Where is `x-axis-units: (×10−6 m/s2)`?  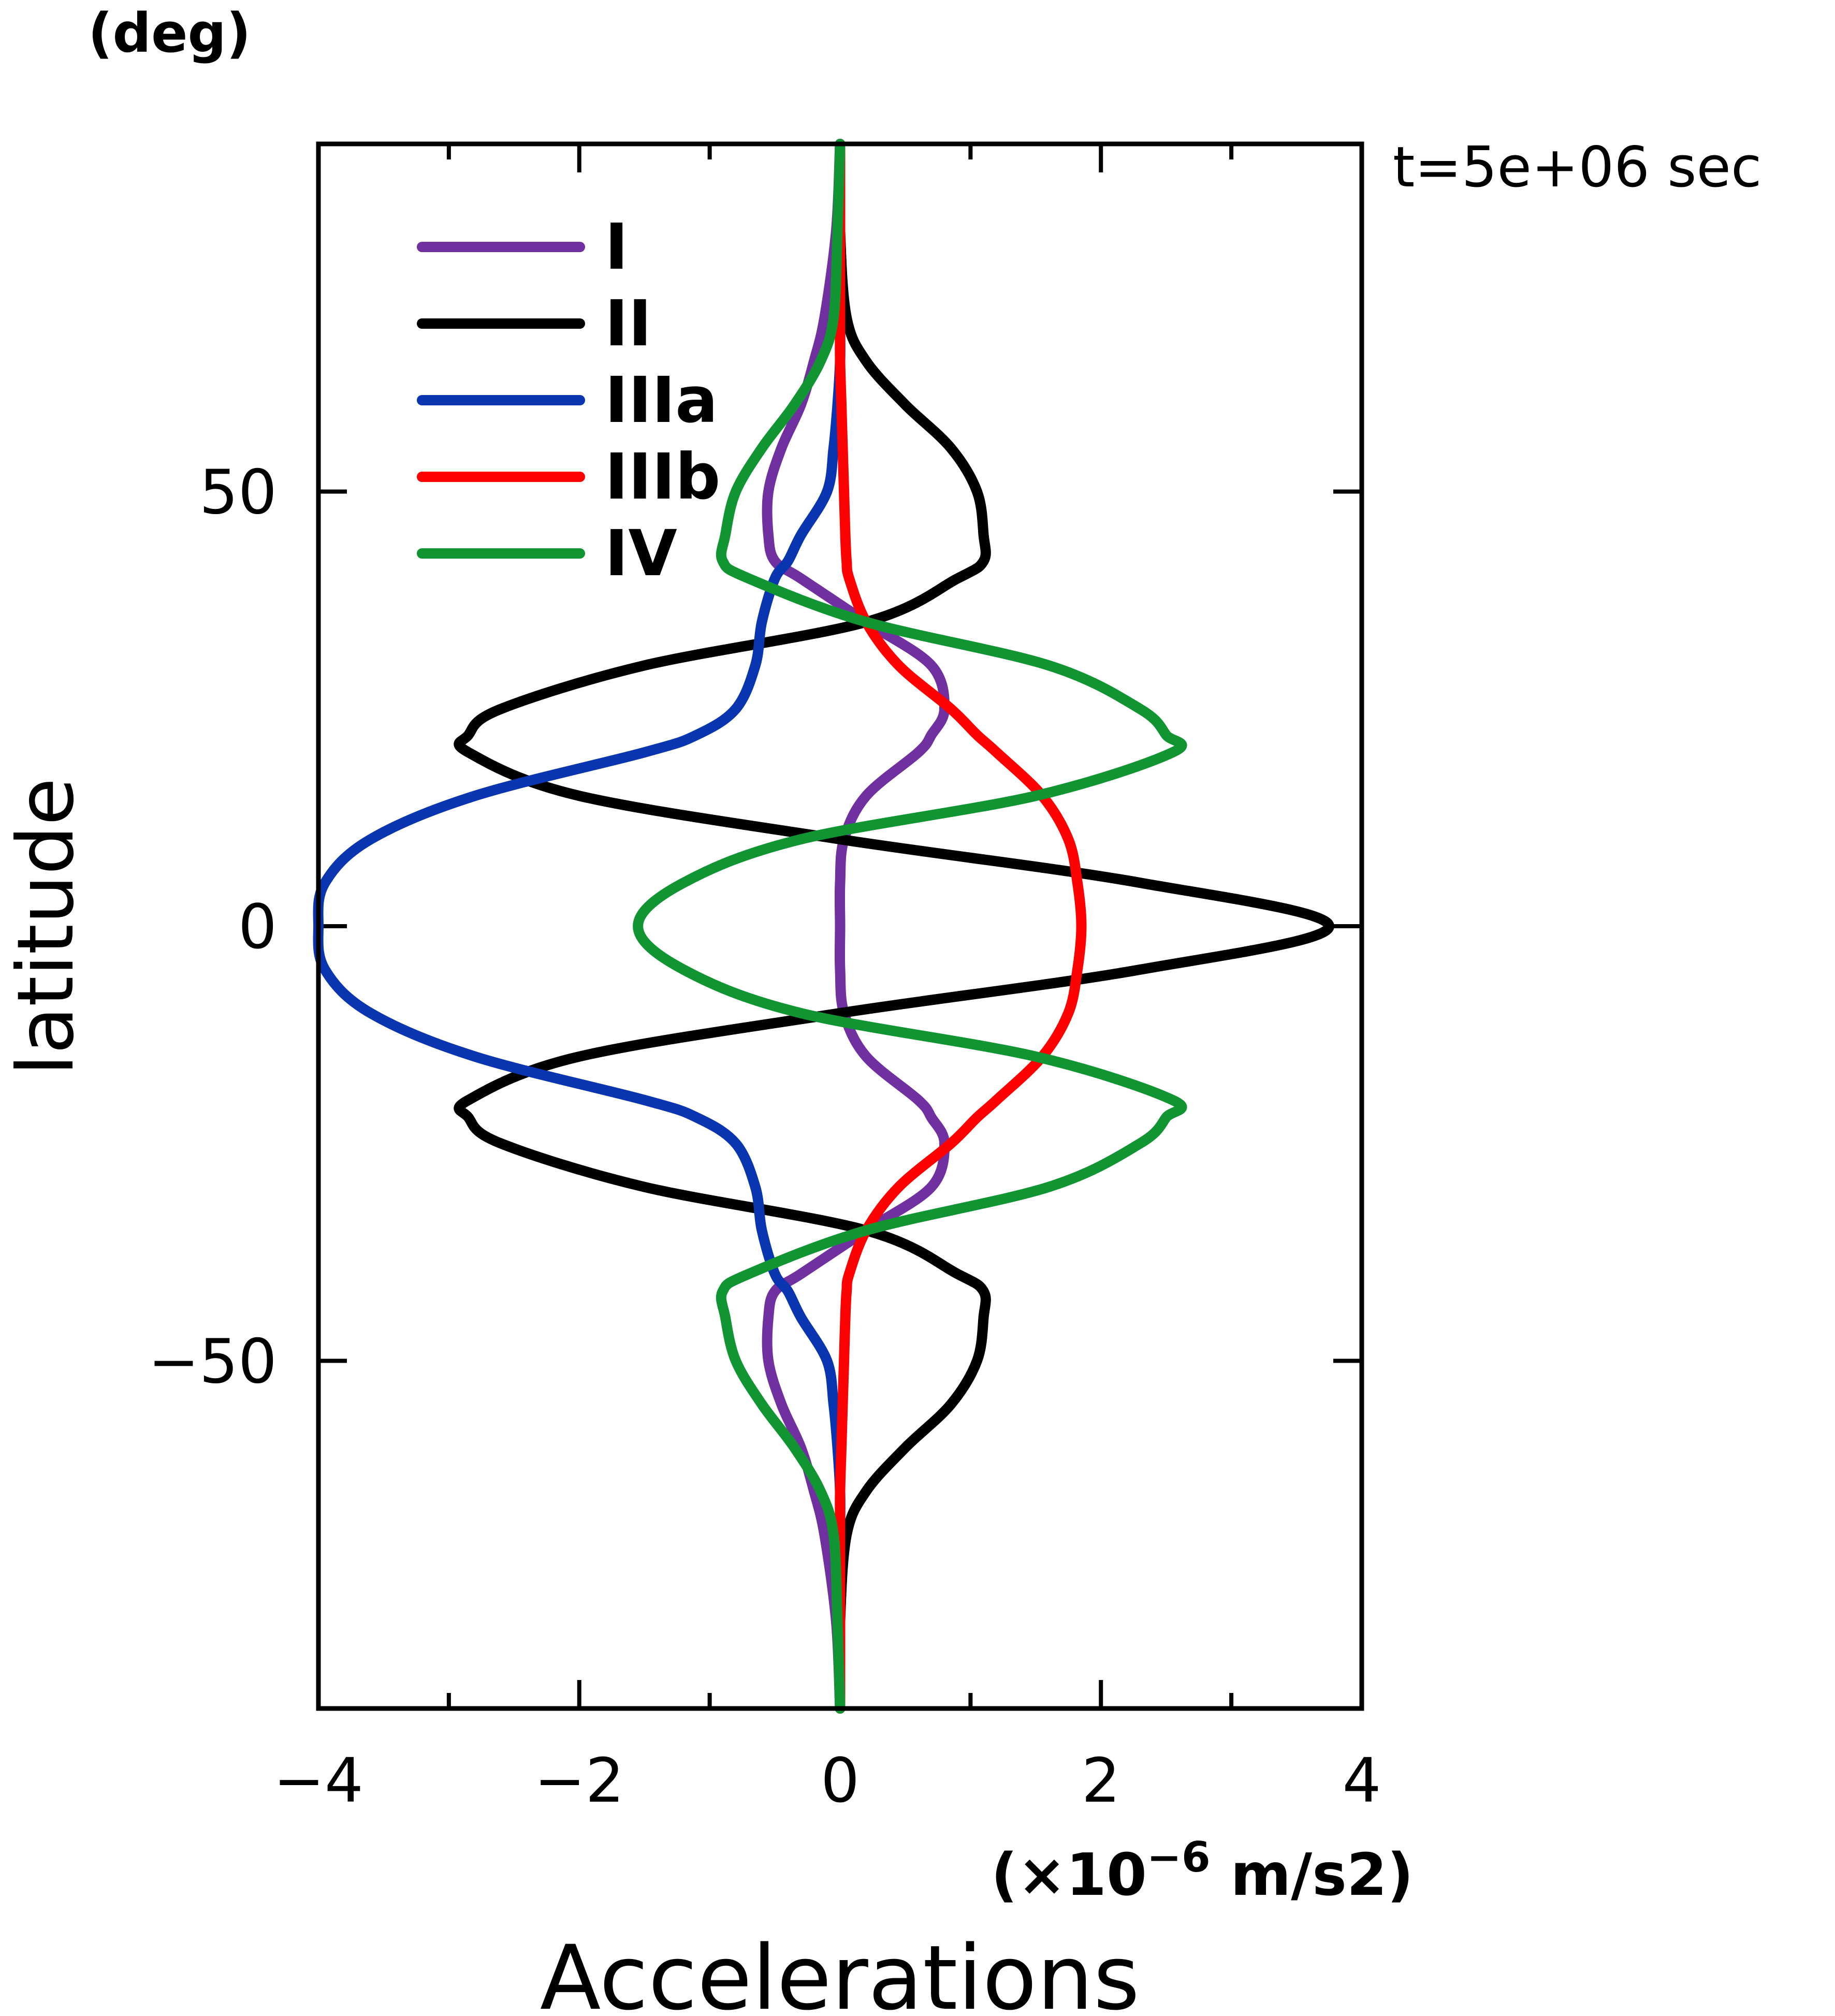
x-axis-units: (×10−6 m/s2) is located at coordinates (1203, 1871).